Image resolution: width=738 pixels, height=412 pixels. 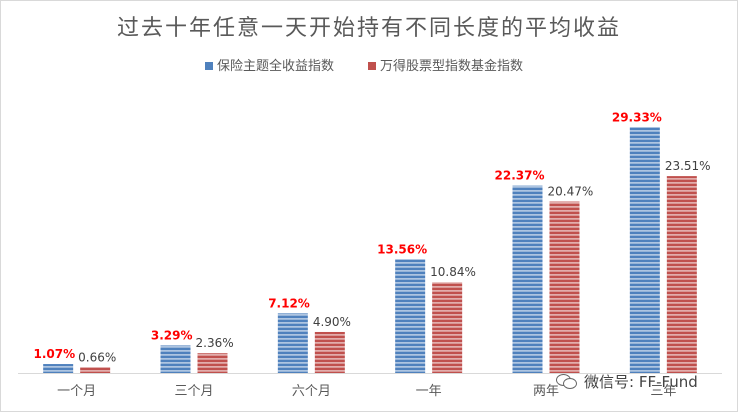 What do you see at coordinates (172, 335) in the screenshot?
I see `data-label-s1-2: 3.29%` at bounding box center [172, 335].